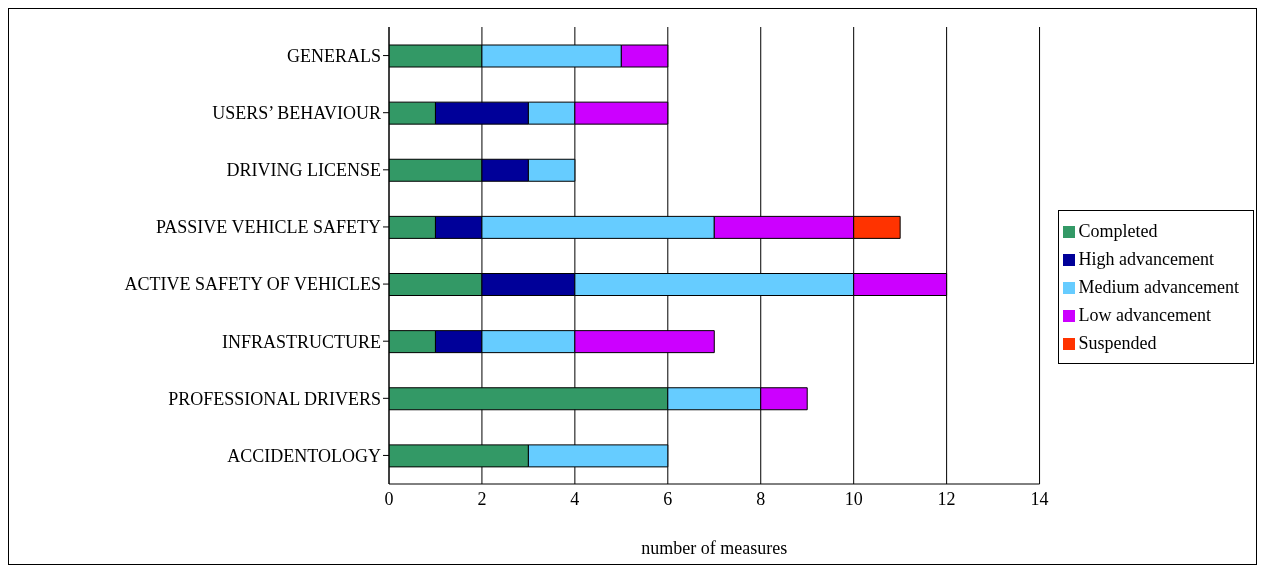 The height and width of the screenshot is (573, 1265). Describe the element at coordinates (575, 498) in the screenshot. I see `x-tick-label: 4` at that location.